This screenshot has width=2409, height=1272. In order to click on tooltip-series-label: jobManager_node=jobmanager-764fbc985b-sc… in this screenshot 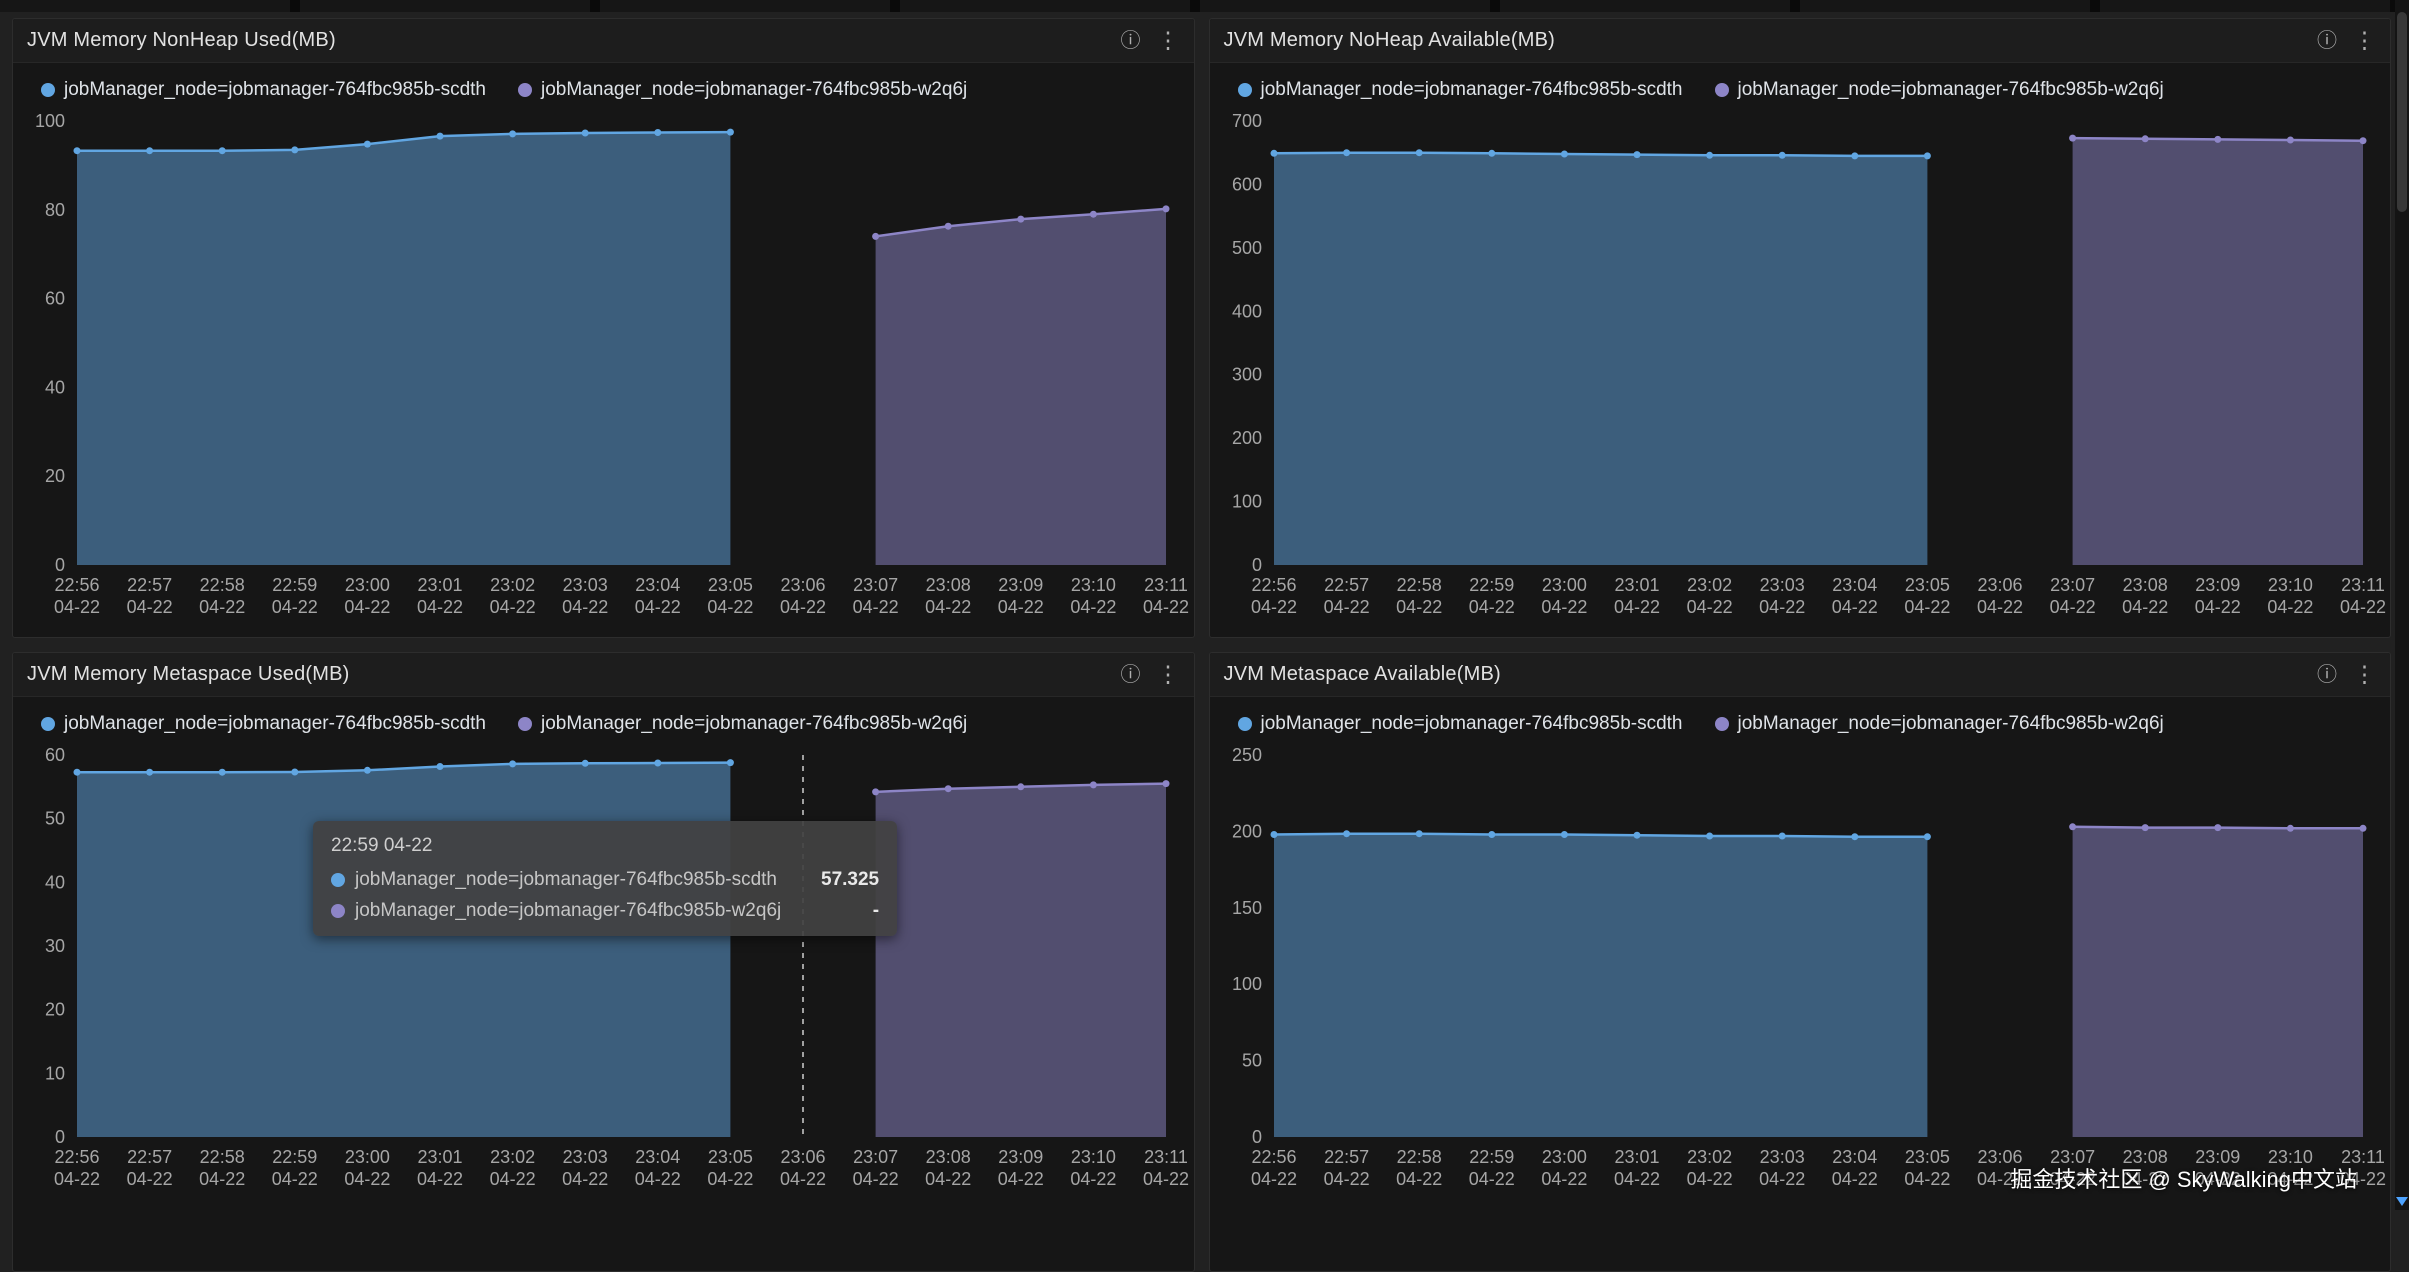, I will do `click(566, 880)`.